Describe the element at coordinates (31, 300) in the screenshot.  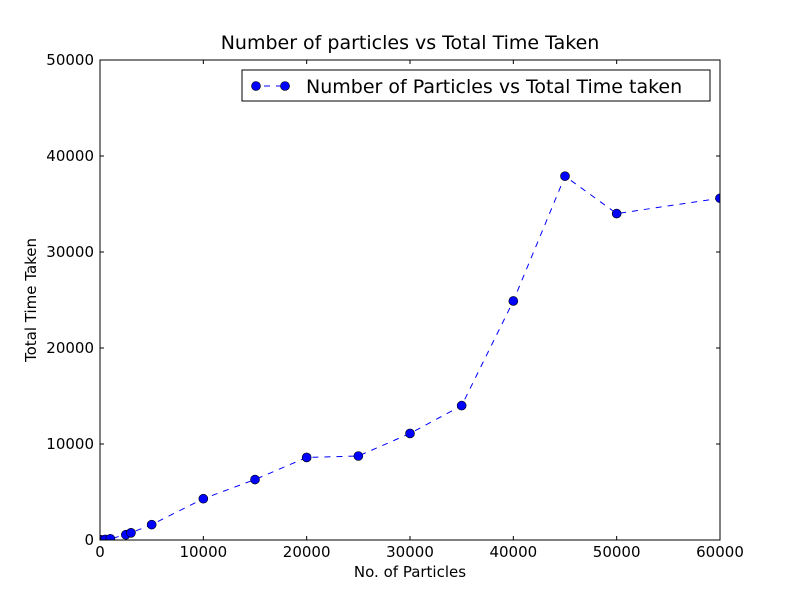
I see `y-axis-label: Total Time Taken` at that location.